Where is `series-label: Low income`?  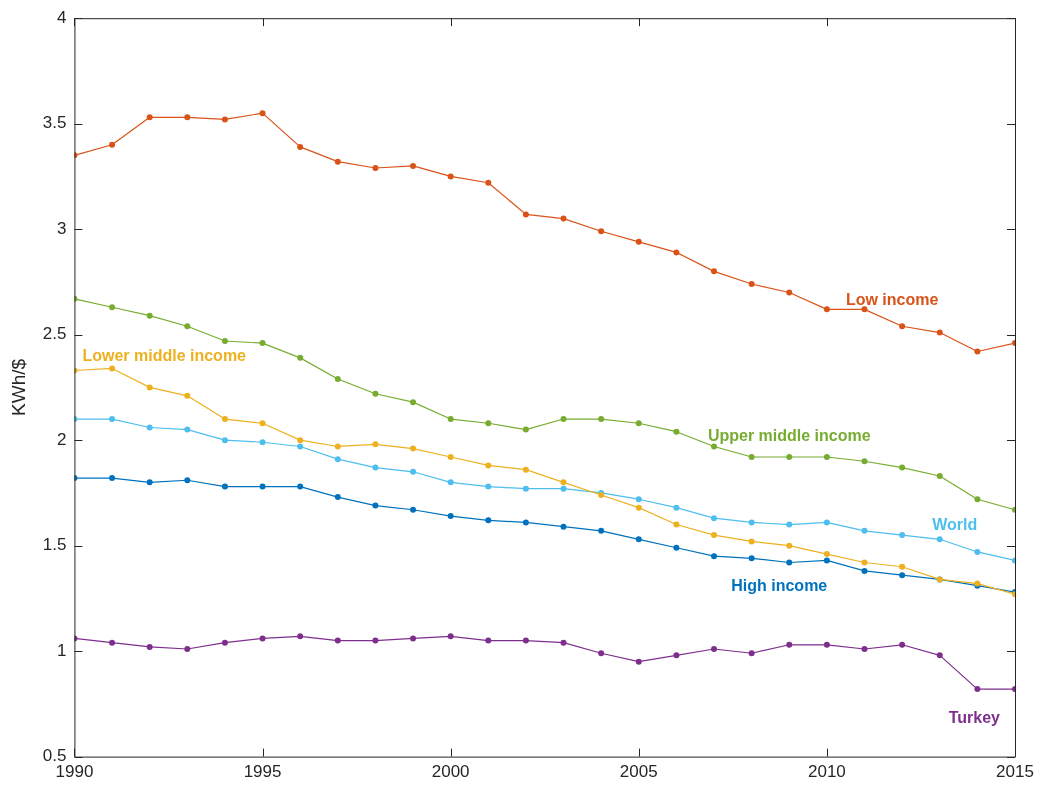
series-label: Low income is located at coordinates (892, 299).